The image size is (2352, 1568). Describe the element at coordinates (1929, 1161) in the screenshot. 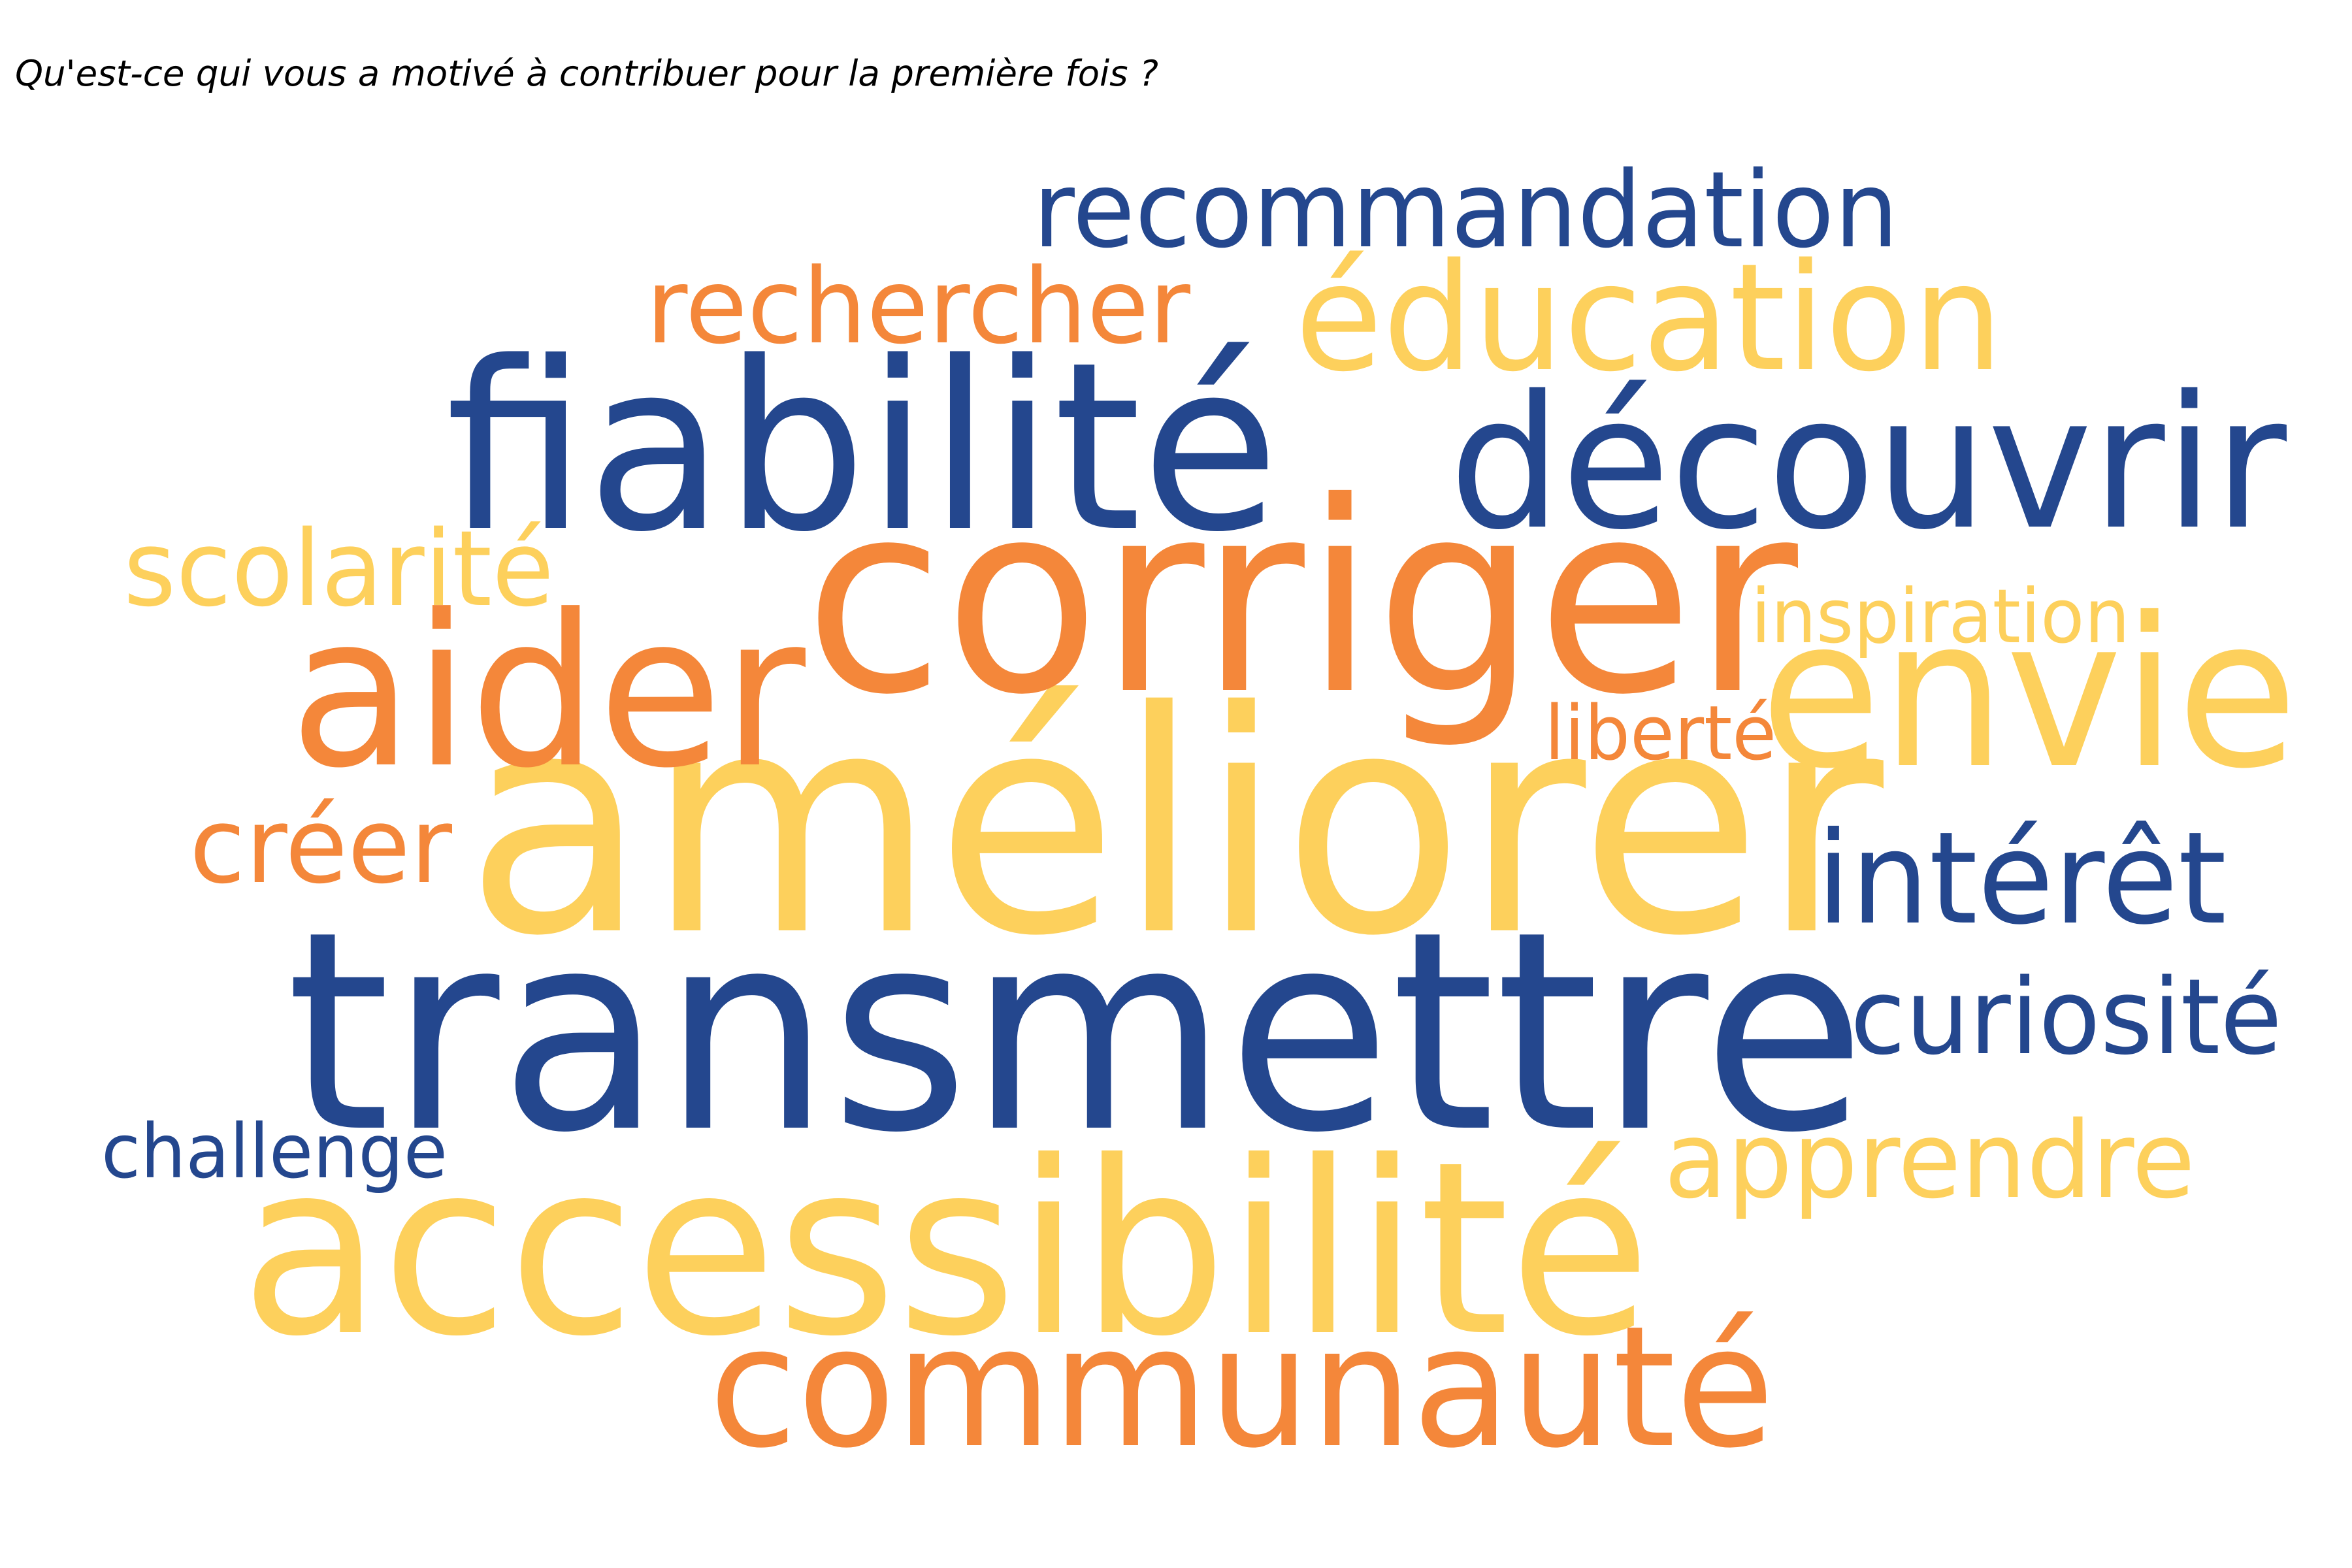

I see `word-apprendre: apprendre` at that location.